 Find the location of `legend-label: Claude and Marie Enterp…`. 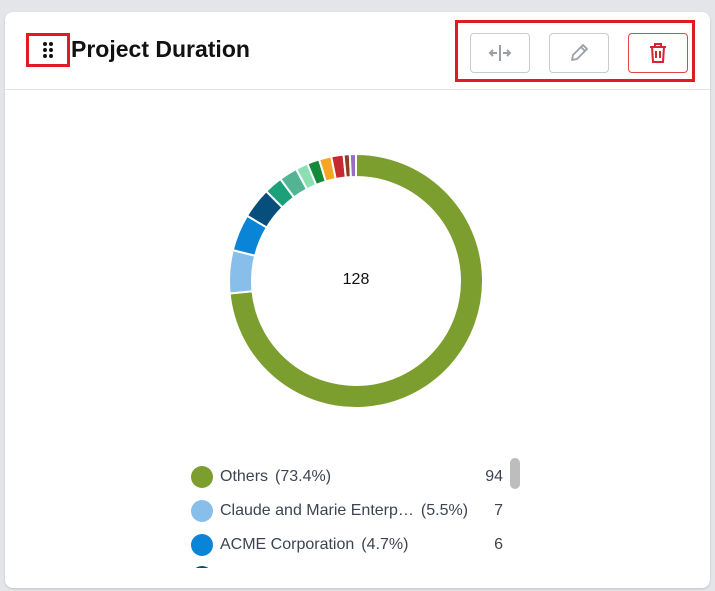

legend-label: Claude and Marie Enterp… is located at coordinates (317, 510).